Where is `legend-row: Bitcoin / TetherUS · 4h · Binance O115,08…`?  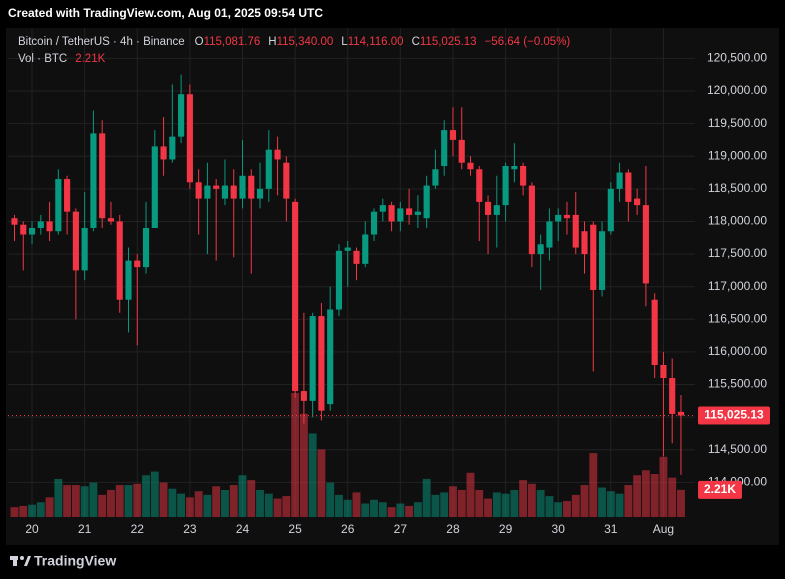
legend-row: Bitcoin / TetherUS · 4h · Binance O115,08… is located at coordinates (294, 42).